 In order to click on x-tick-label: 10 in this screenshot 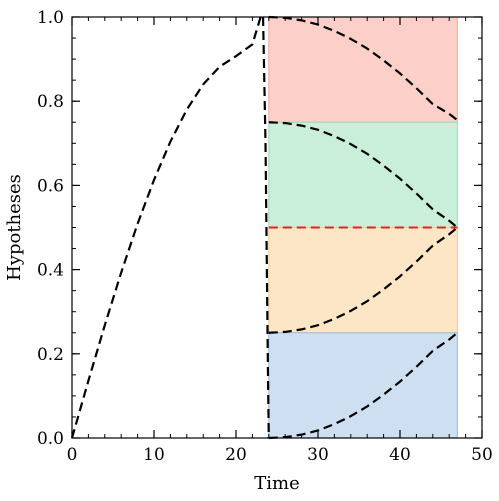, I will do `click(154, 455)`.